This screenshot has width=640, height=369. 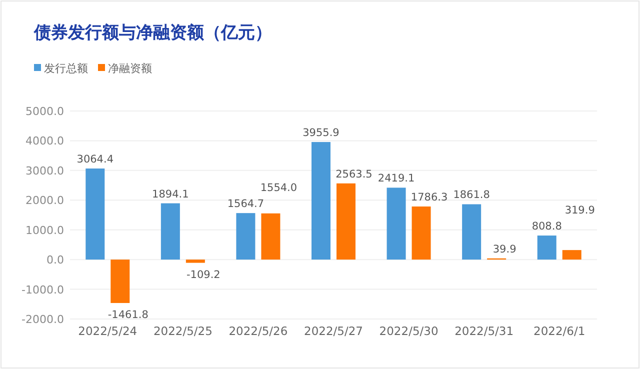 What do you see at coordinates (321, 133) in the screenshot?
I see `data-label: 3955.9` at bounding box center [321, 133].